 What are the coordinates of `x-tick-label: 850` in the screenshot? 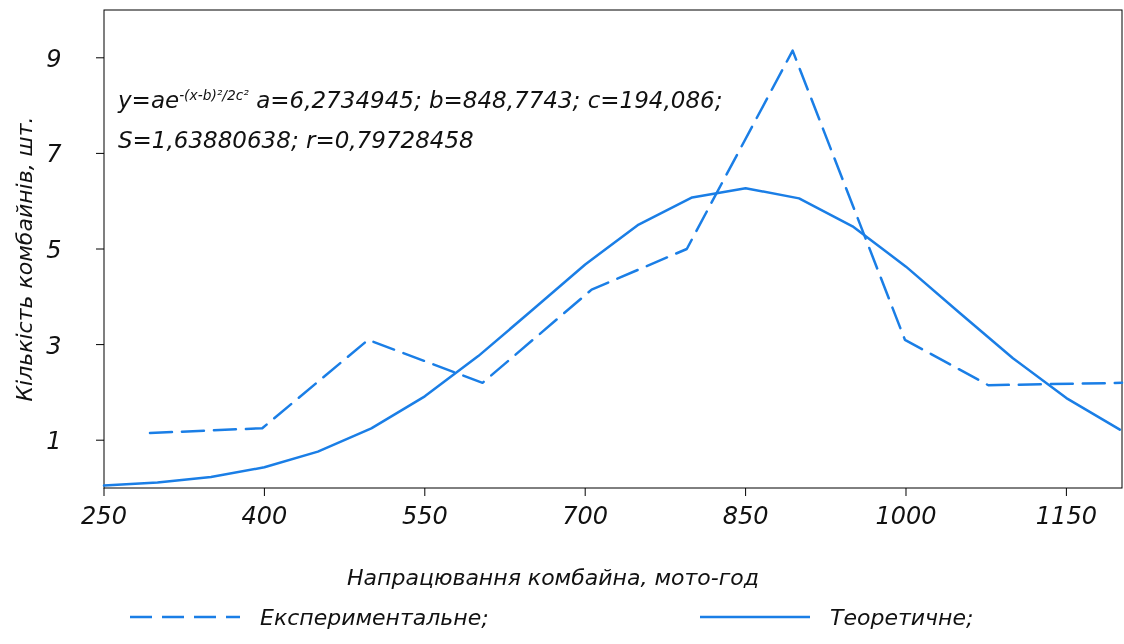 It's located at (745, 516).